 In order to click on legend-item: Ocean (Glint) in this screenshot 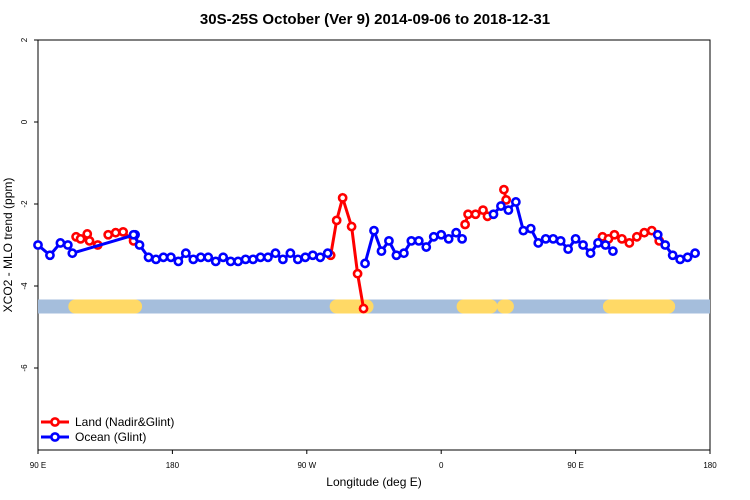, I will do `click(93, 437)`.